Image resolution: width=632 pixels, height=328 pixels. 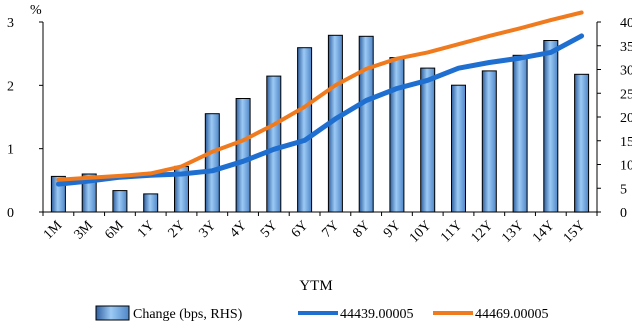 I want to click on bar-13Y, so click(x=520, y=133).